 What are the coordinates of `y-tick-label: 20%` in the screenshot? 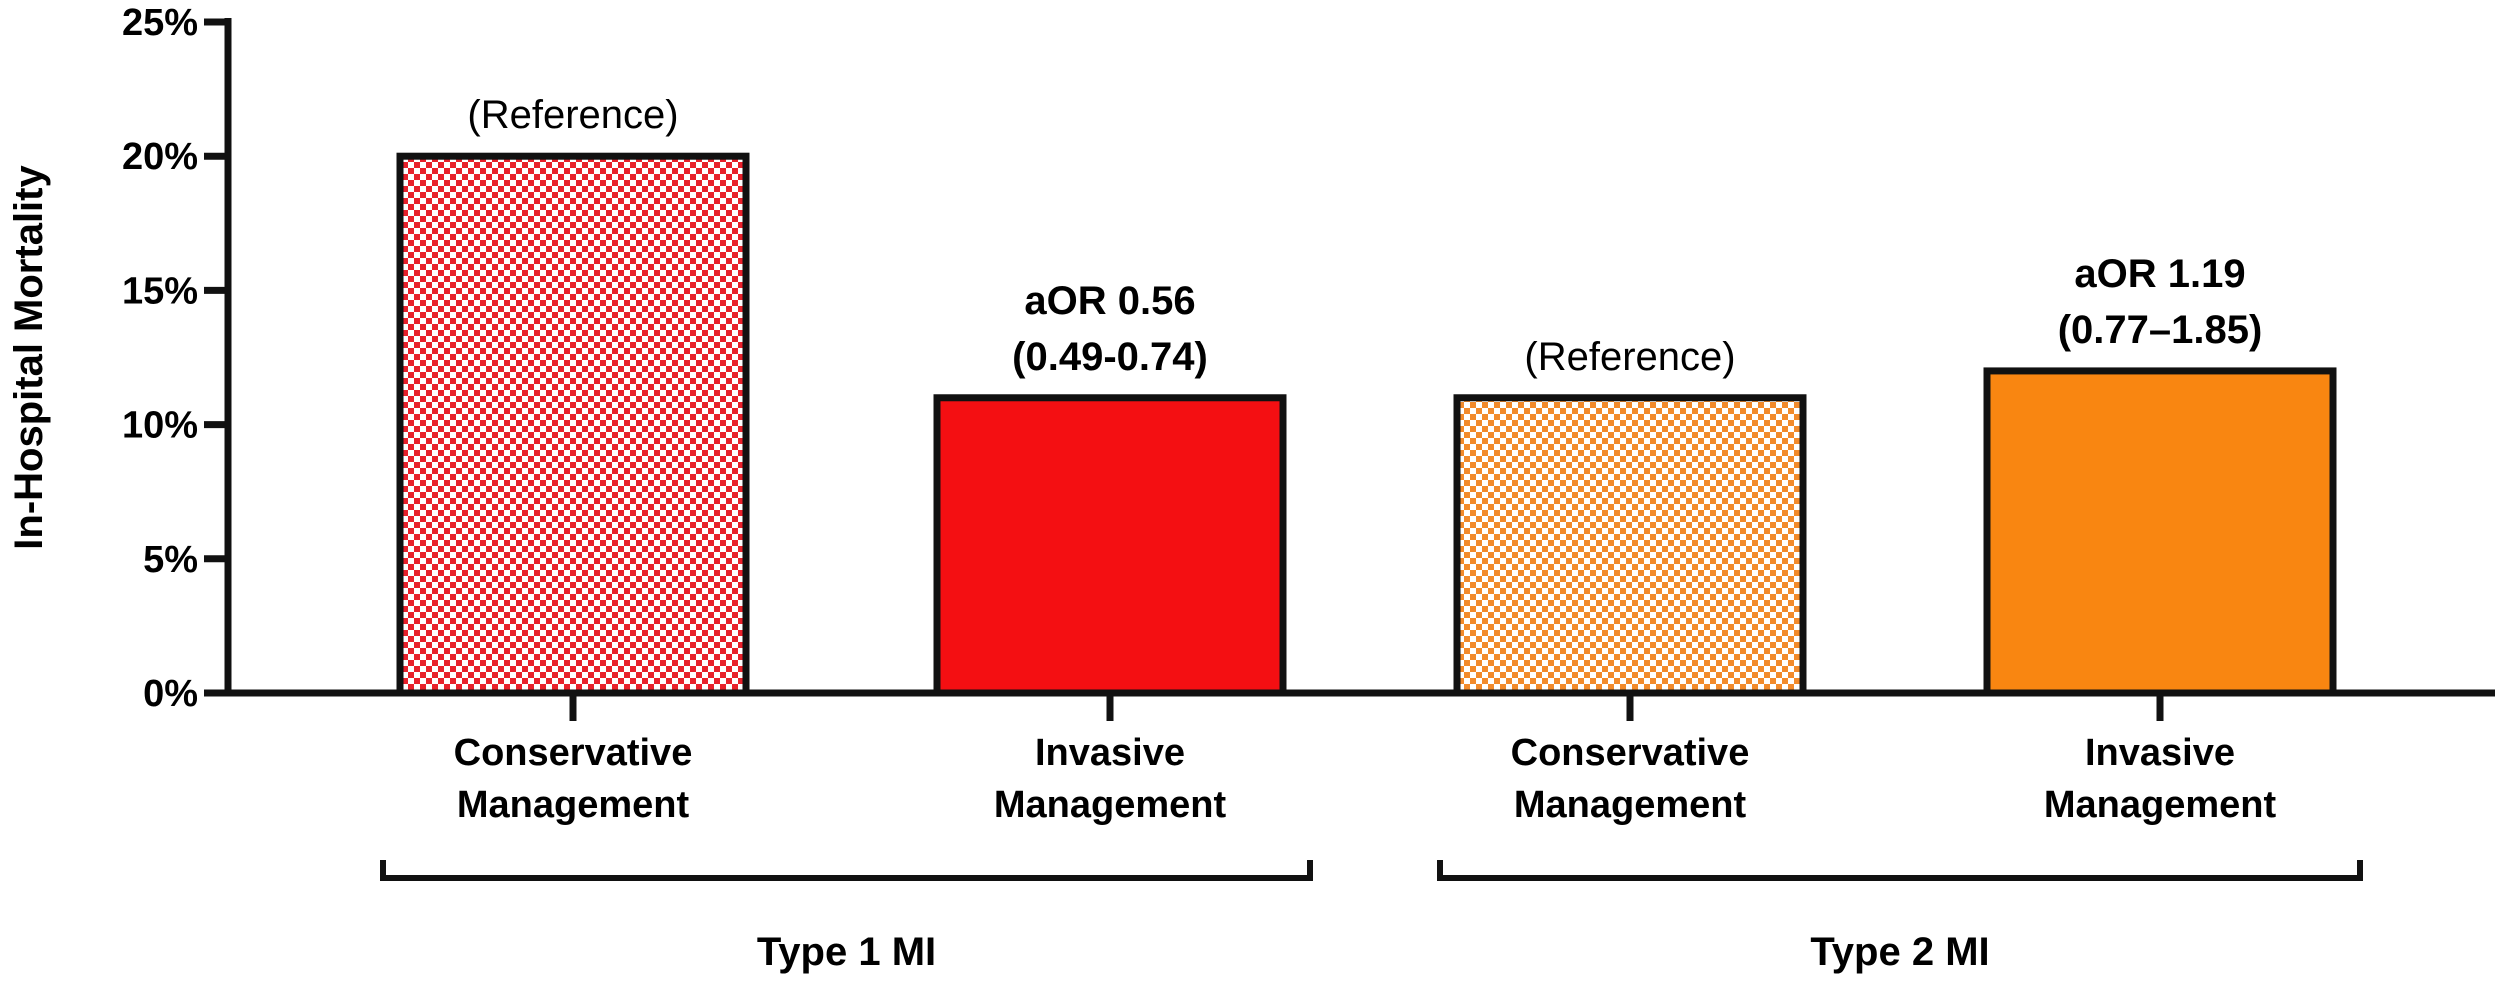 It's located at (160, 157).